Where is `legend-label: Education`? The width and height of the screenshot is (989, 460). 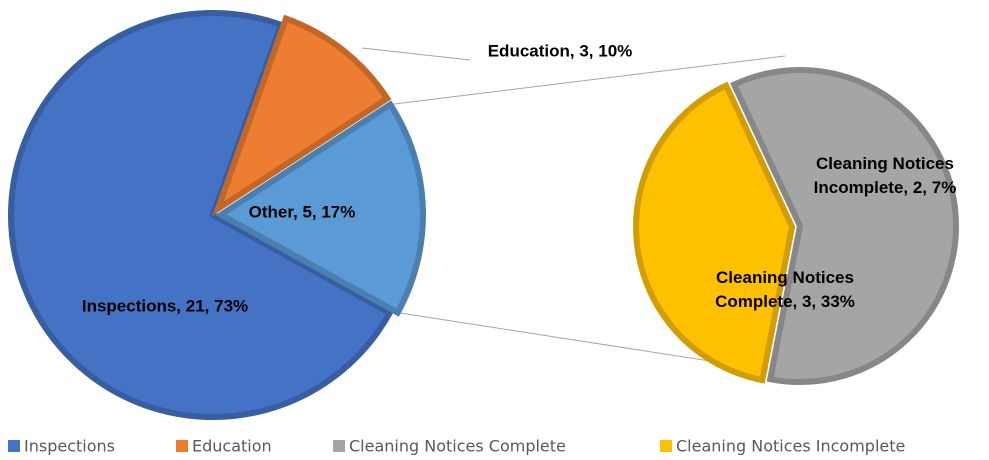 legend-label: Education is located at coordinates (232, 446).